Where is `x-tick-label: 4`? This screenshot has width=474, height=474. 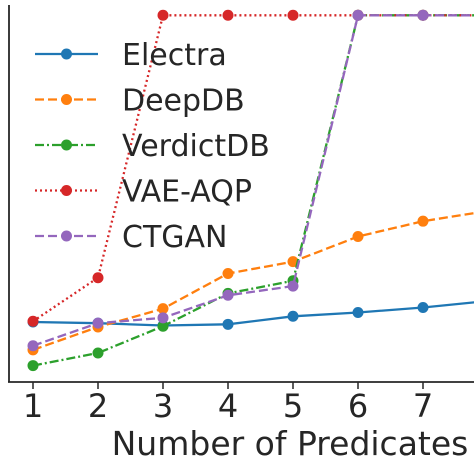
x-tick-label: 4 is located at coordinates (228, 406).